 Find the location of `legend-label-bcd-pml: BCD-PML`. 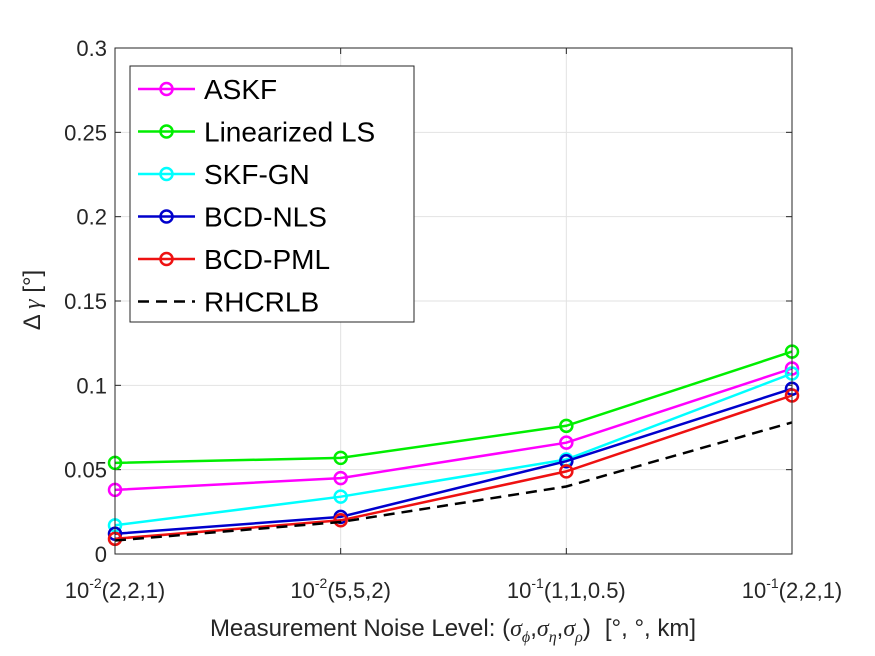

legend-label-bcd-pml: BCD-PML is located at coordinates (267, 259).